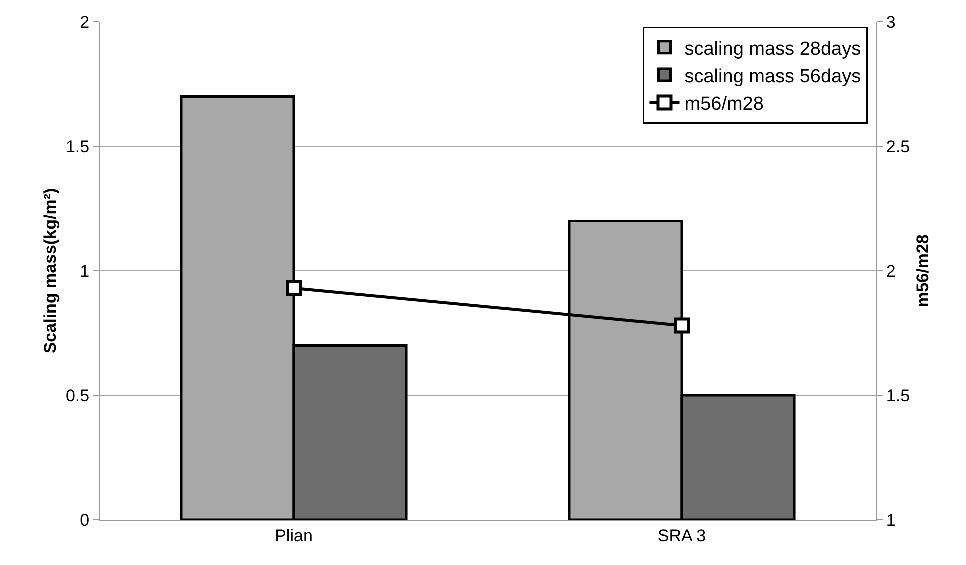 The height and width of the screenshot is (565, 966). What do you see at coordinates (85, 271) in the screenshot?
I see `y-tick-label: 1` at bounding box center [85, 271].